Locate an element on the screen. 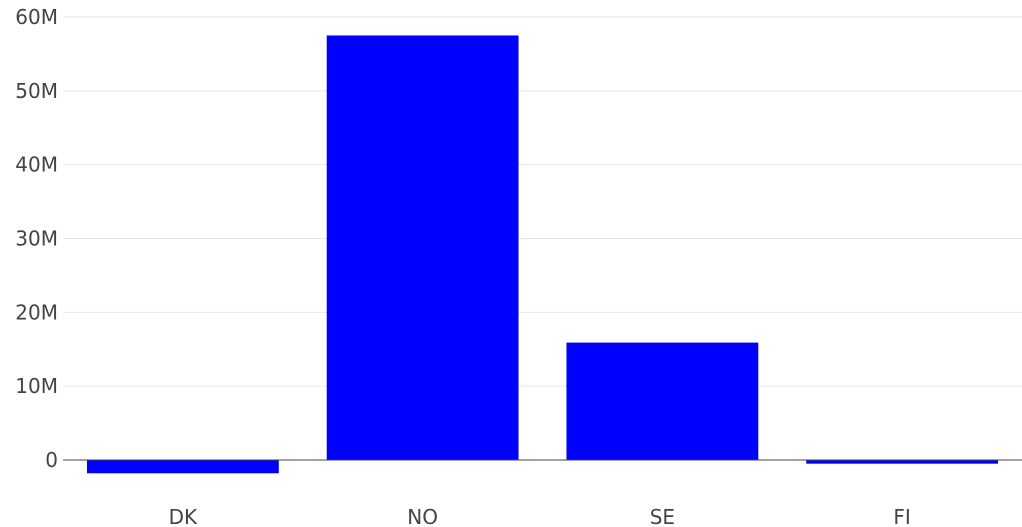 The image size is (1022, 527). x-tick-label: SE is located at coordinates (662, 516).